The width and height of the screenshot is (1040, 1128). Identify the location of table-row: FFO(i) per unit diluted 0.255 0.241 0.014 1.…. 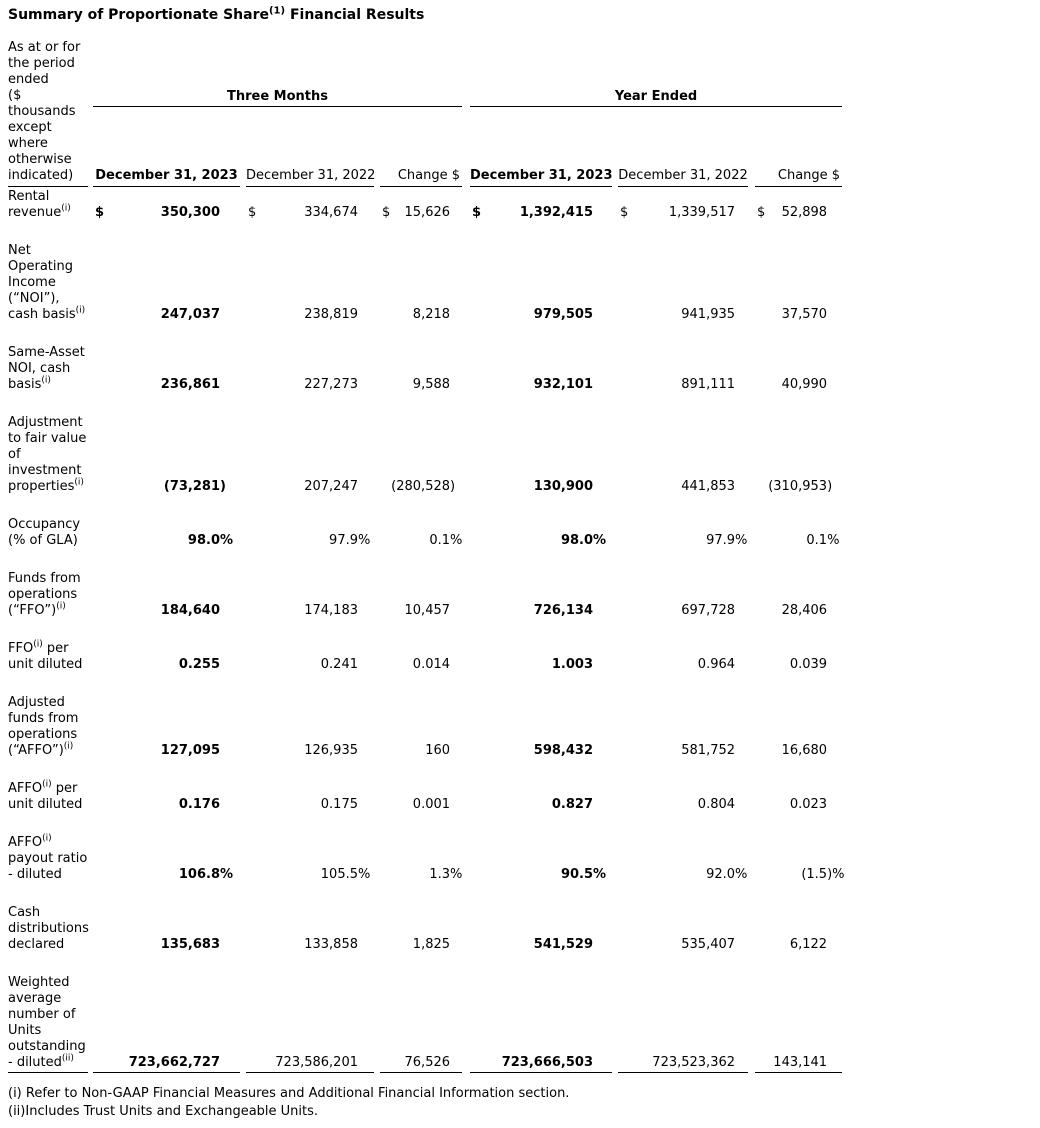
(425, 646).